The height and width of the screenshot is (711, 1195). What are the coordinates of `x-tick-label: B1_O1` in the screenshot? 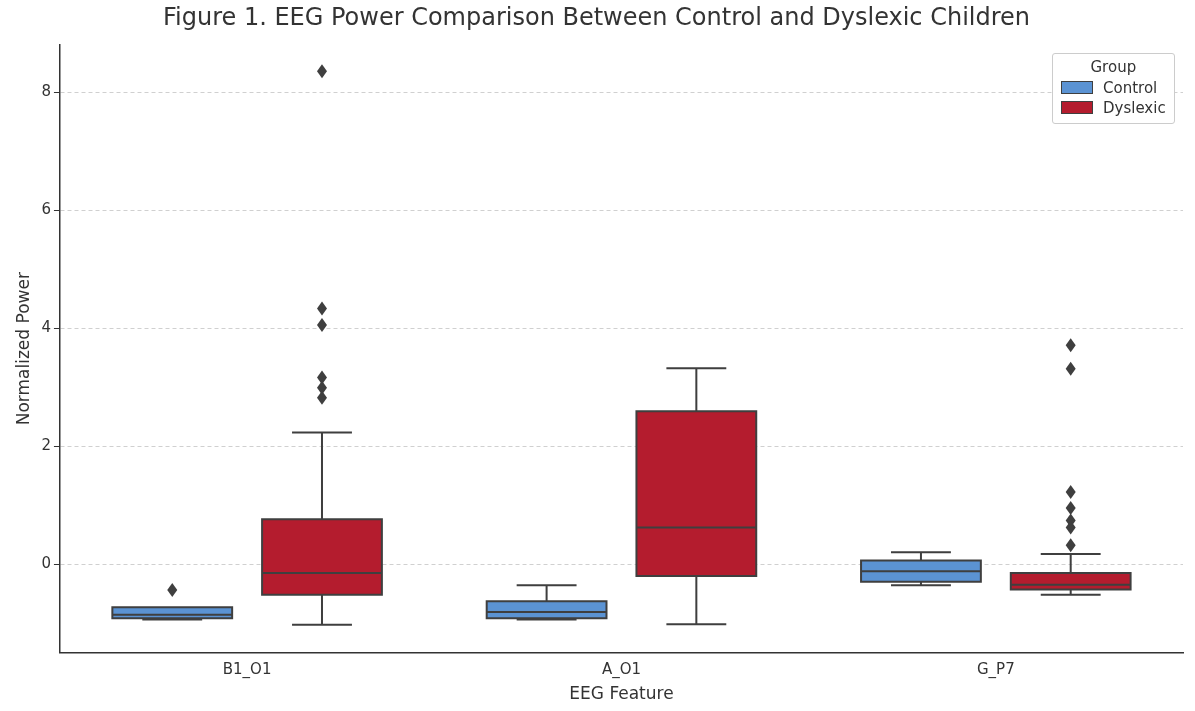 It's located at (247, 670).